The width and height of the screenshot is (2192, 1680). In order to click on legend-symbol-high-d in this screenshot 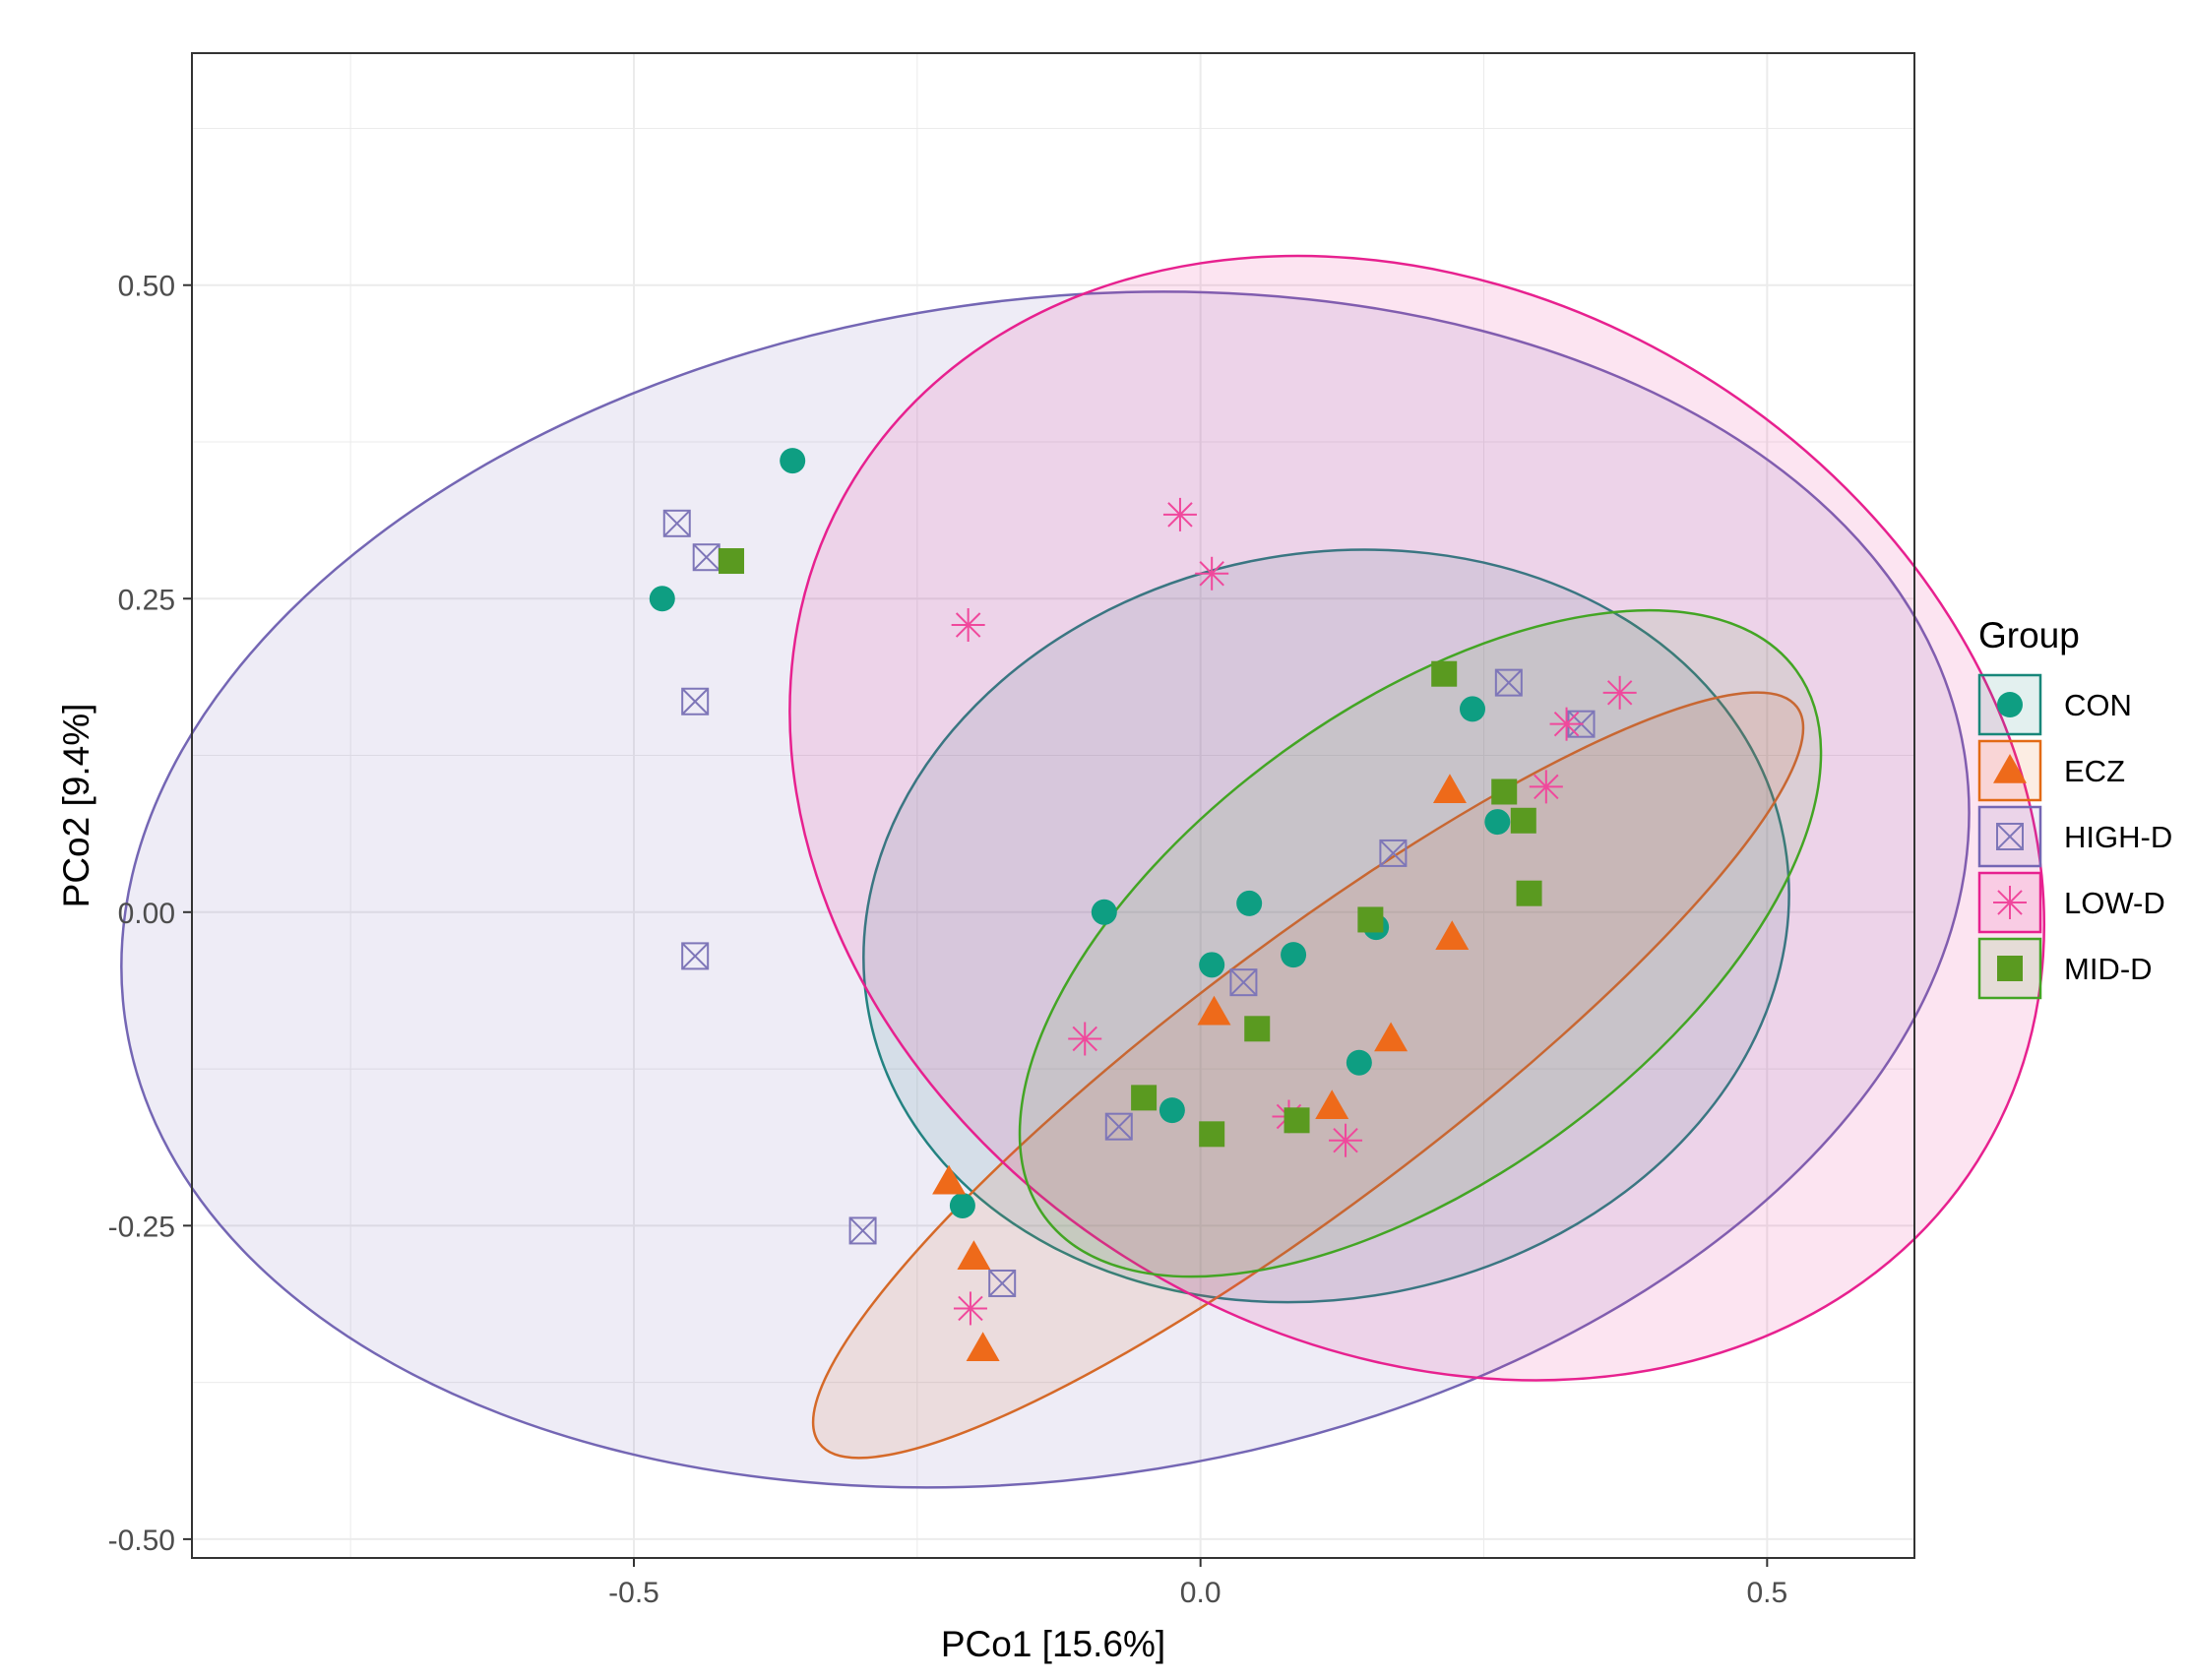, I will do `click(2010, 836)`.